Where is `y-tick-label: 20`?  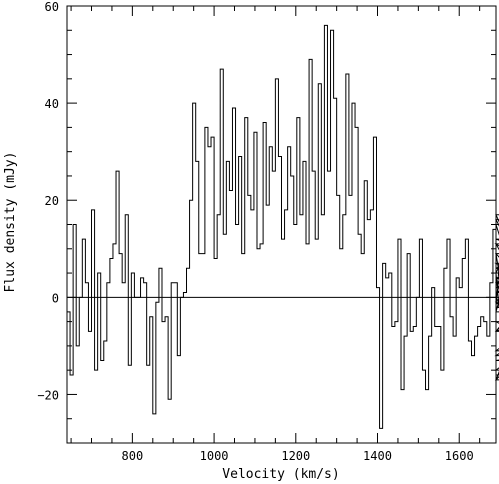 y-tick-label: 20 is located at coordinates (52, 201).